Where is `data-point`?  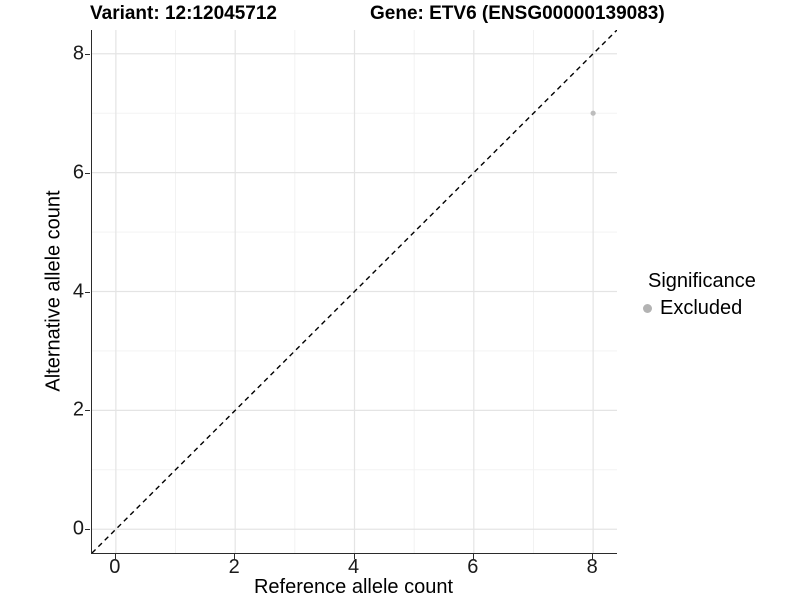
data-point is located at coordinates (593, 113).